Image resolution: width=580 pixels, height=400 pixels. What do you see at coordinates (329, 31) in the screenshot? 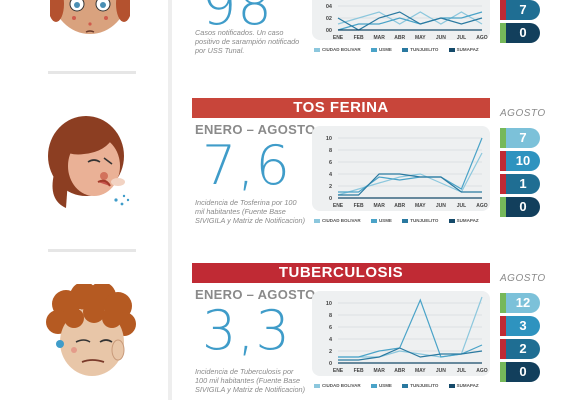
I see `y-tick-label: 00` at bounding box center [329, 31].